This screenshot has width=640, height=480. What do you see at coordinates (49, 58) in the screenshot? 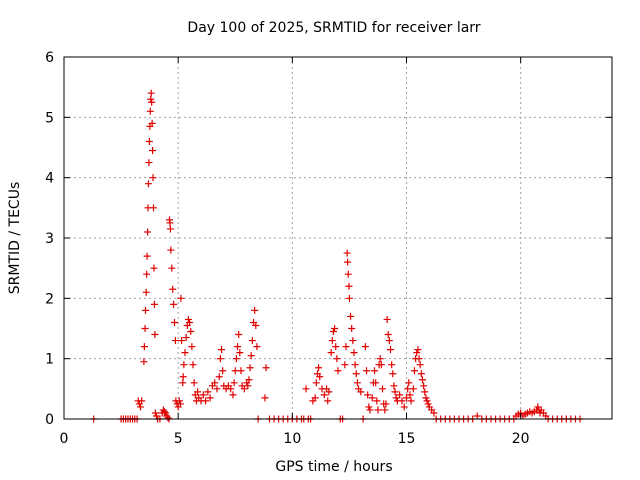
I see `y-tick-label: 6` at bounding box center [49, 58].